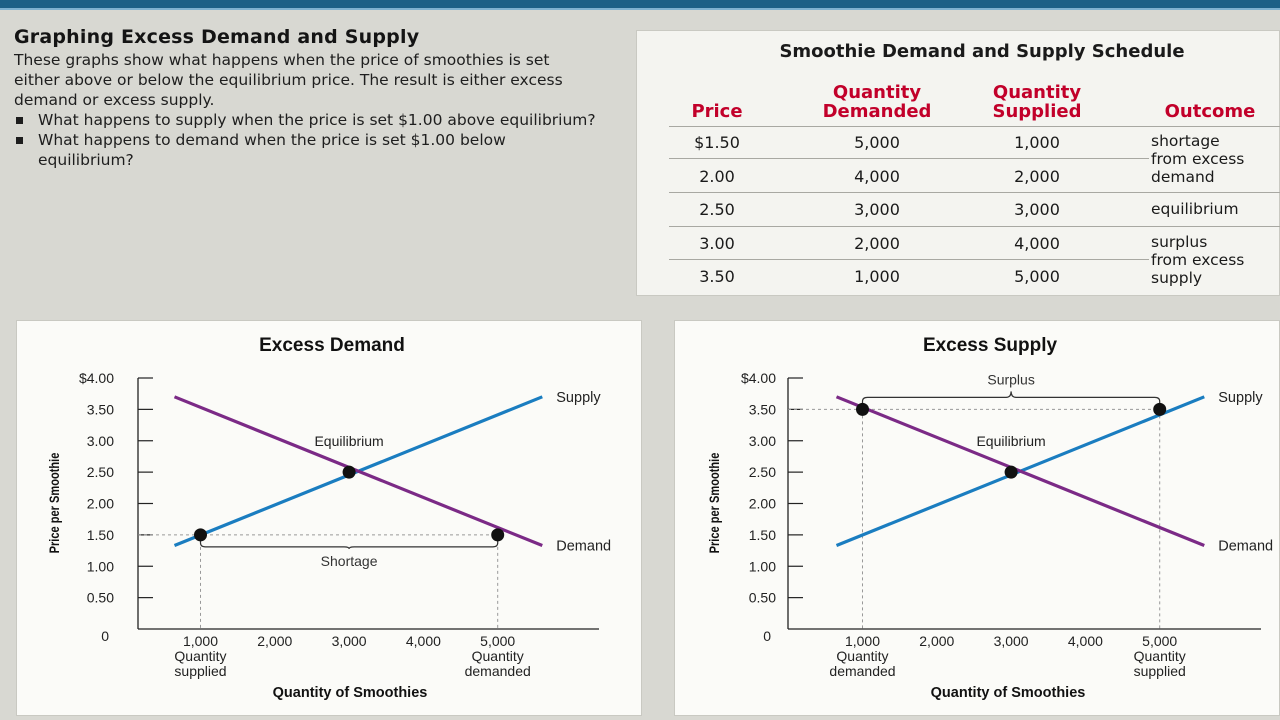 The image size is (1280, 720). I want to click on header-rule, so click(974, 126).